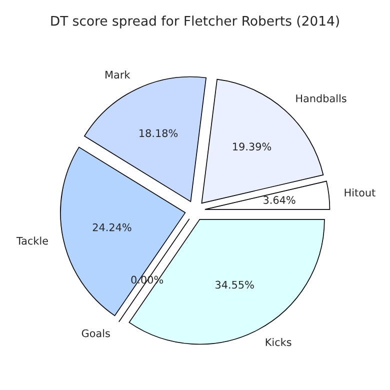 The image size is (390, 390). Describe the element at coordinates (195, 22) in the screenshot. I see `chart-title: DT score spread for Fletcher Roberts (2014)` at that location.